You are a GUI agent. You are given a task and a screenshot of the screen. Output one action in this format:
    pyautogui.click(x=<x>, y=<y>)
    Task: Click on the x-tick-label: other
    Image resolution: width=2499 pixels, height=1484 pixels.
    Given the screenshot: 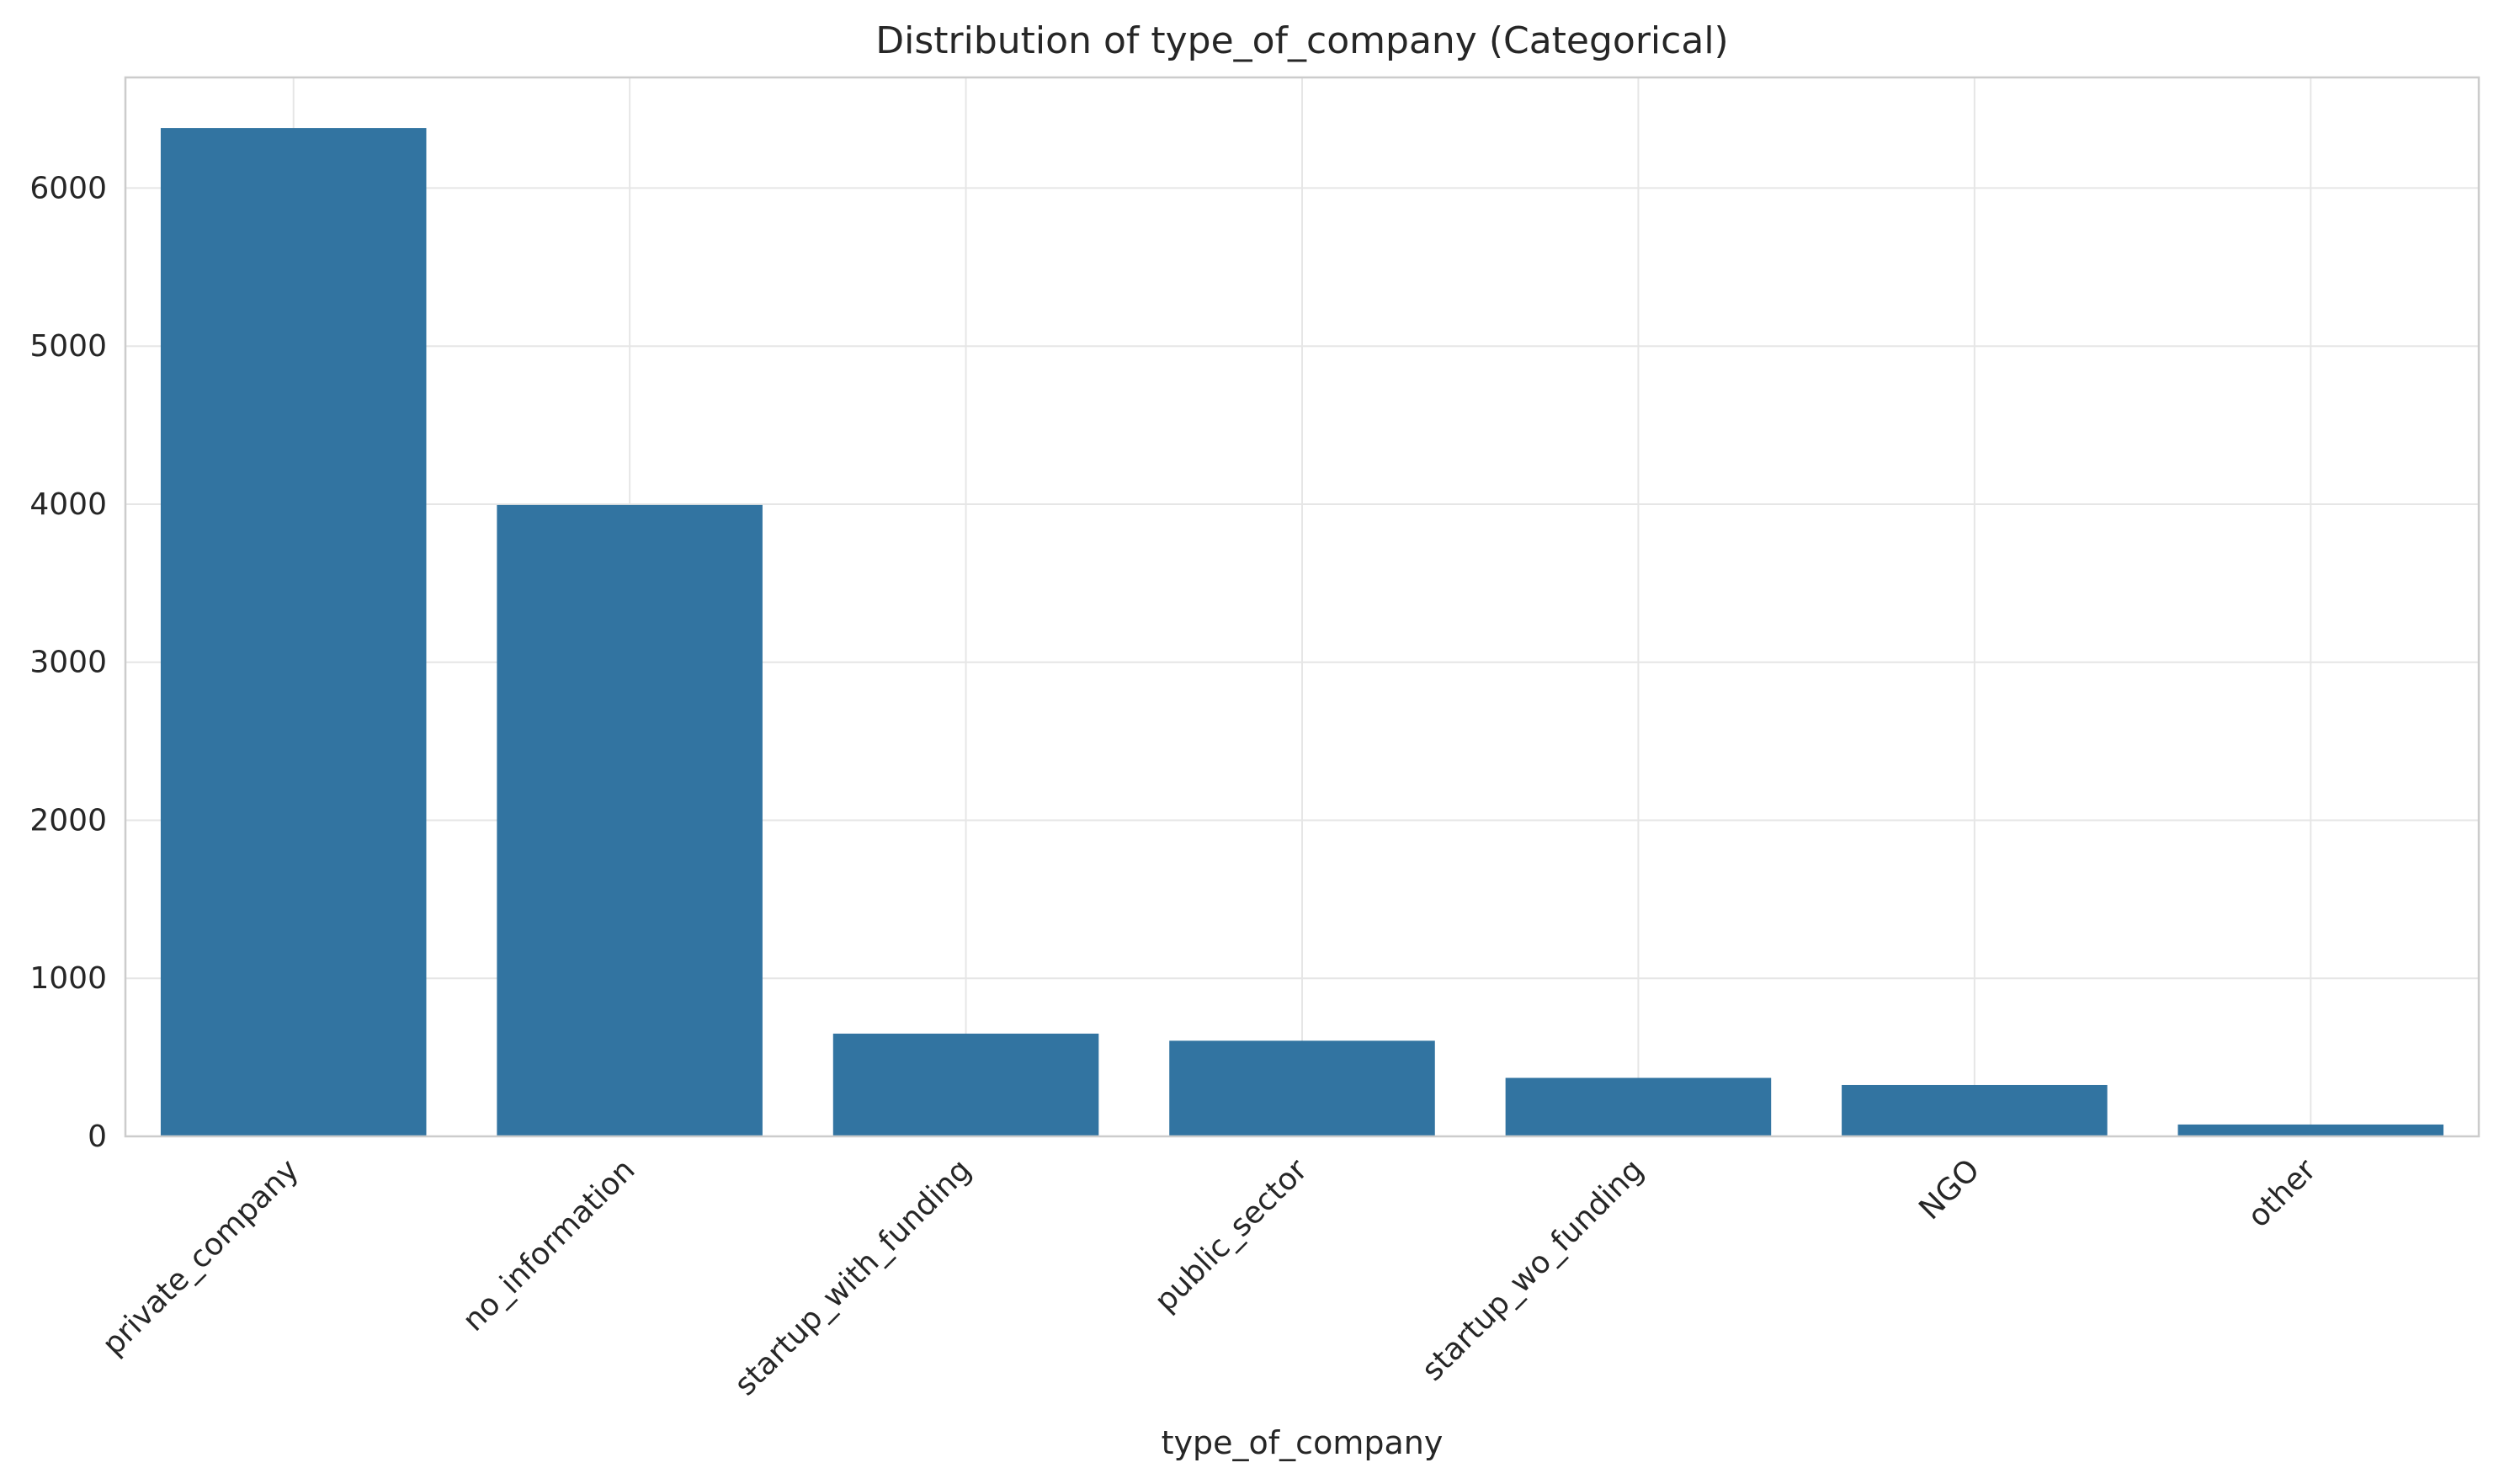 What is the action you would take?
    pyautogui.click(x=2282, y=1193)
    